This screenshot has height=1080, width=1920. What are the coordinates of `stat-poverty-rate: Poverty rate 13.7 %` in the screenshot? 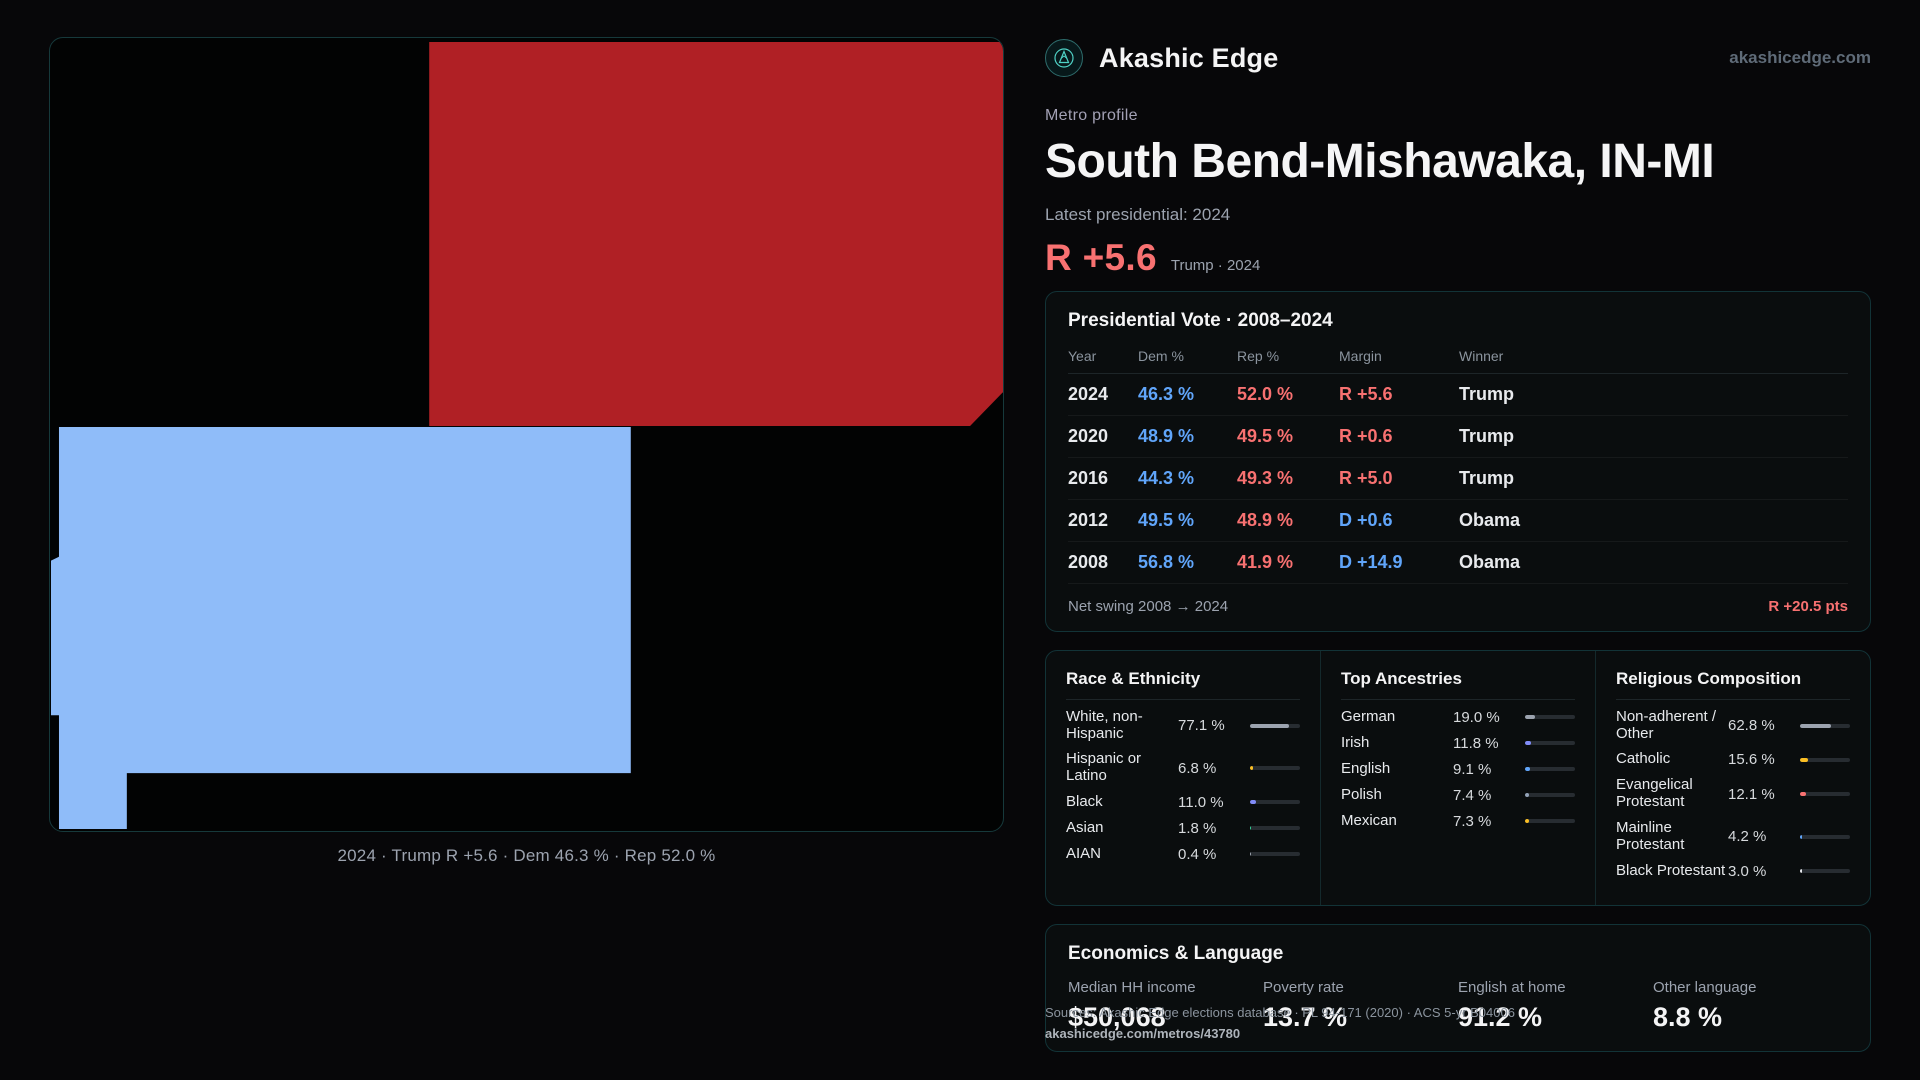 It's located at (1305, 1005).